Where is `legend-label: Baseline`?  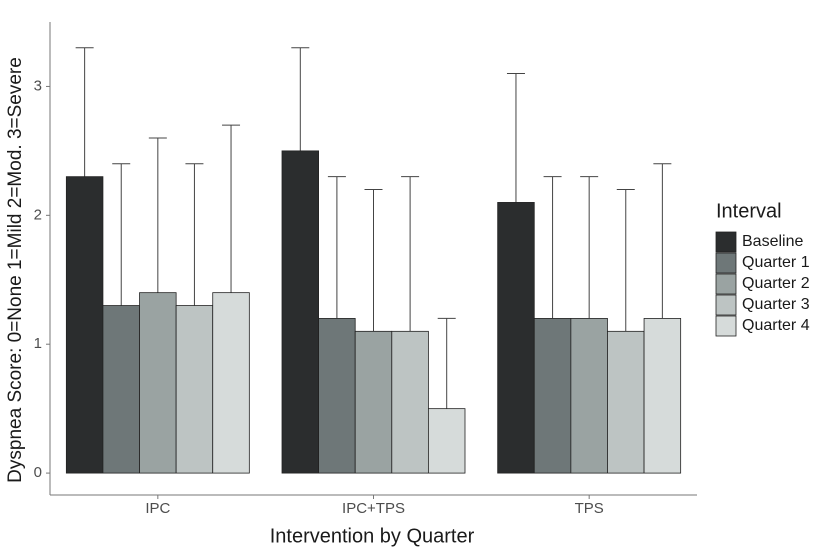 legend-label: Baseline is located at coordinates (772, 241).